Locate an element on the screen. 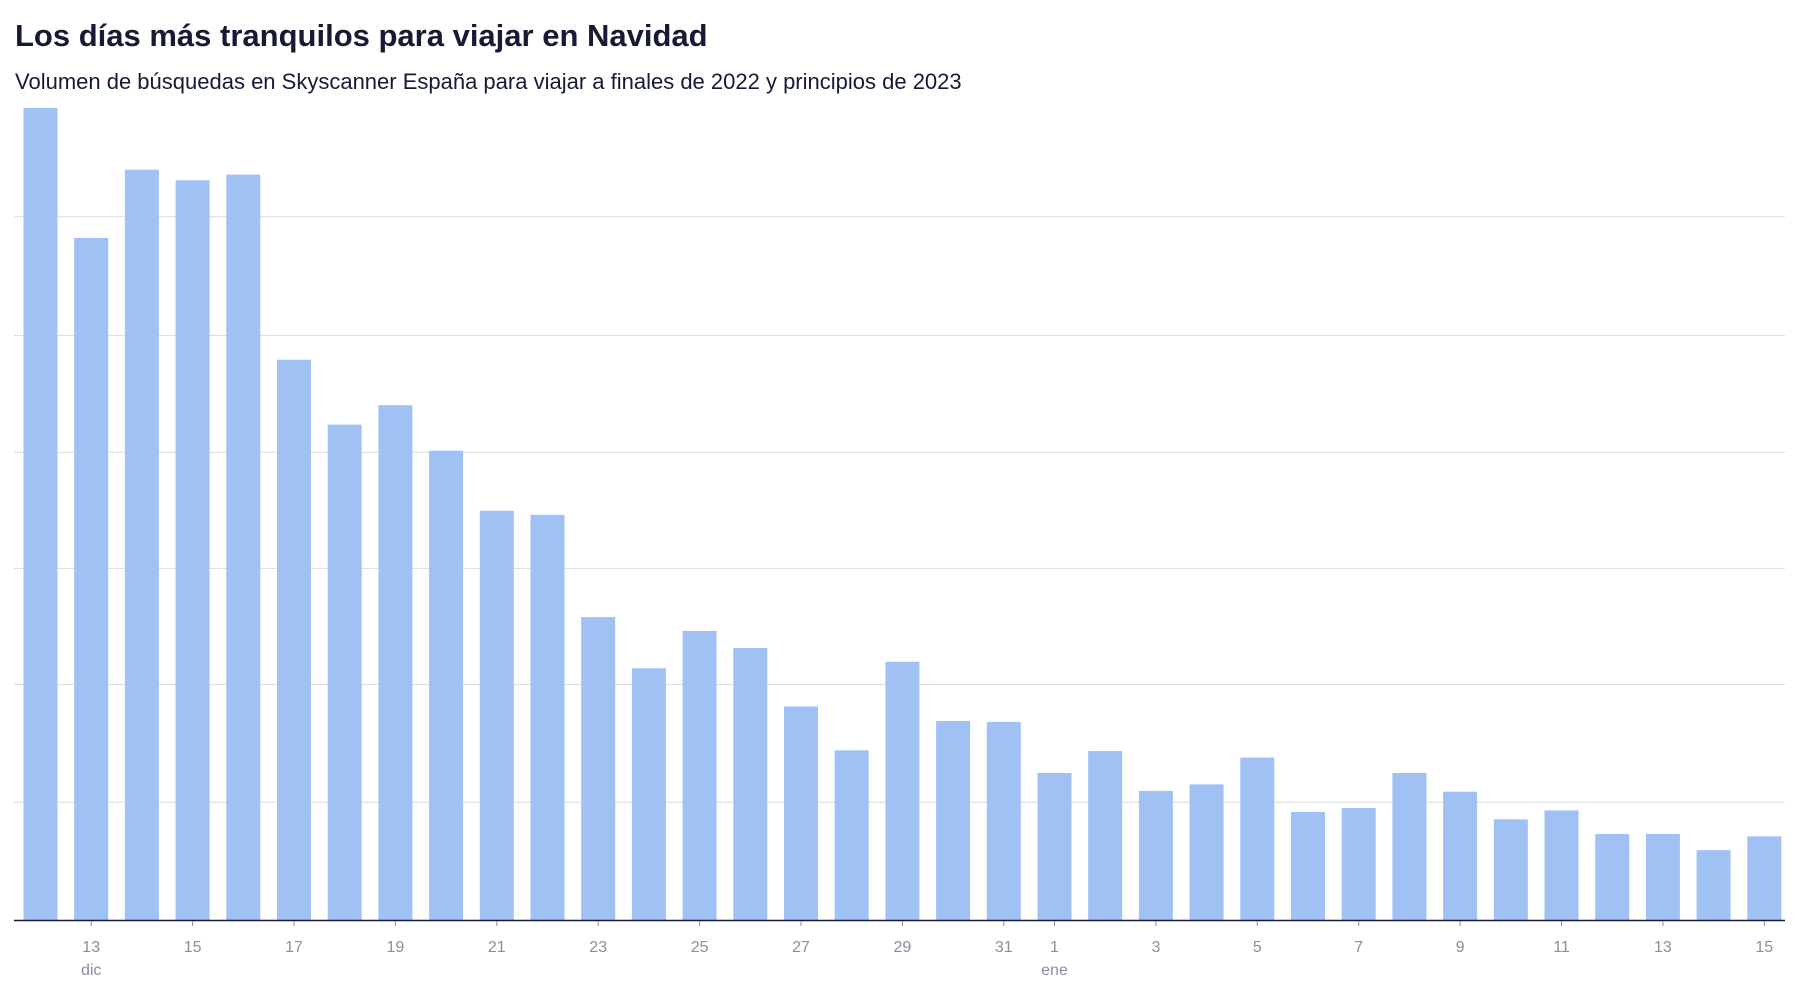 This screenshot has height=994, width=1800. x-tick-label: 25 is located at coordinates (700, 947).